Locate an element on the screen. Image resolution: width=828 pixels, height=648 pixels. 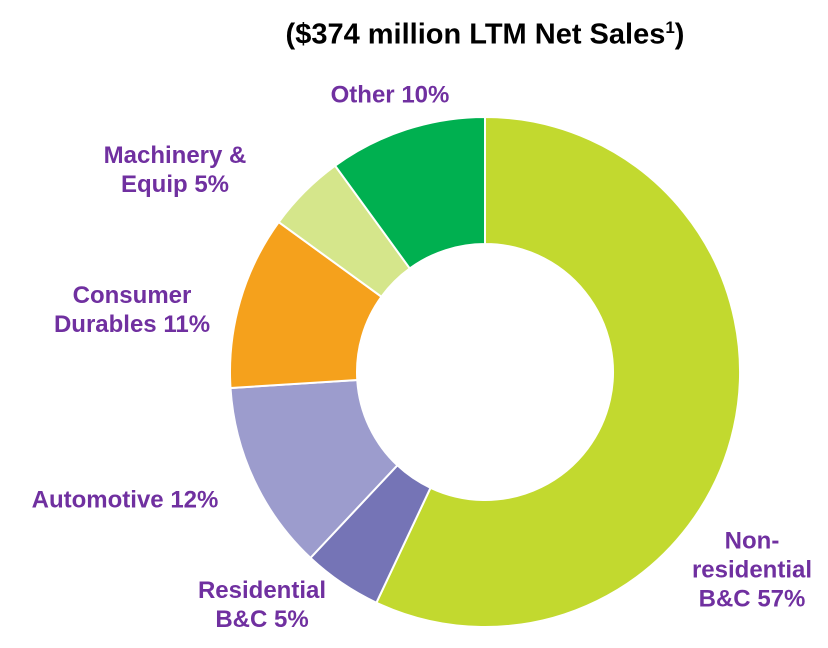
slice-label: Non-residential B&C 57% is located at coordinates (752, 570).